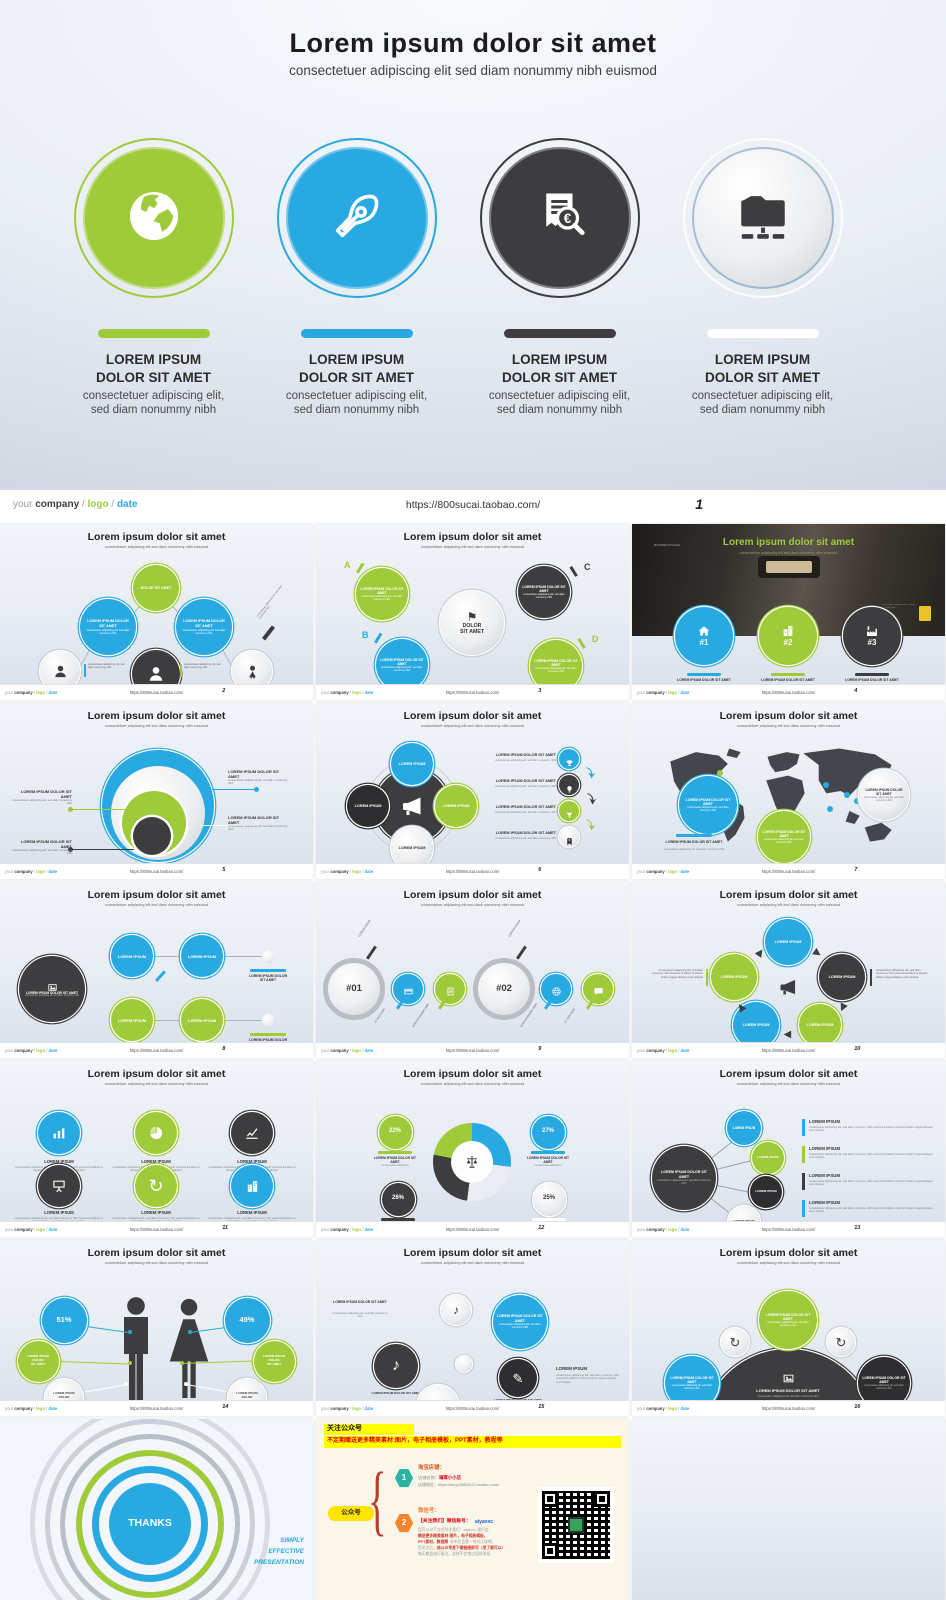 This screenshot has width=946, height=1600. What do you see at coordinates (762, 333) in the screenshot?
I see `hero-divider-bar` at bounding box center [762, 333].